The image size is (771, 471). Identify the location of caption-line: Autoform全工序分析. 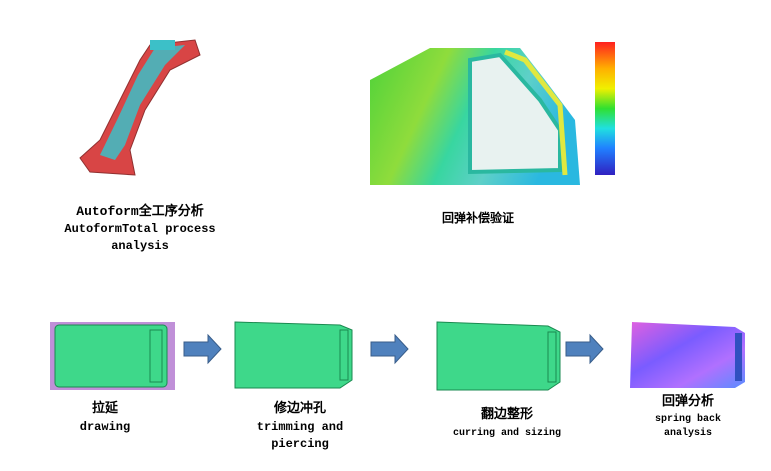
(139, 211).